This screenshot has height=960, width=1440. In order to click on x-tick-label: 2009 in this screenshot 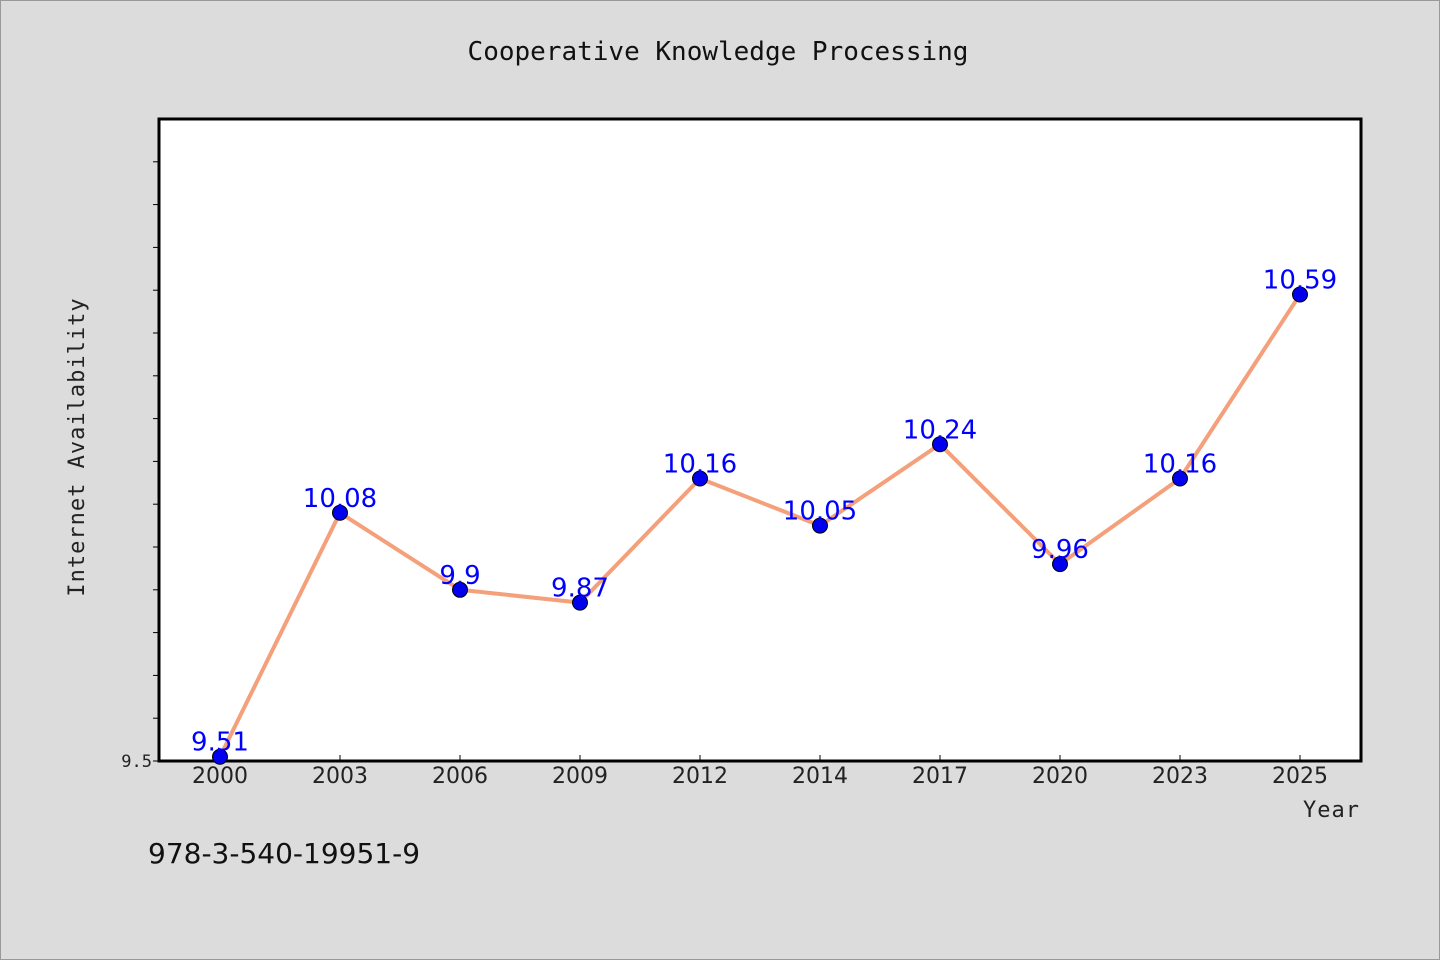, I will do `click(580, 776)`.